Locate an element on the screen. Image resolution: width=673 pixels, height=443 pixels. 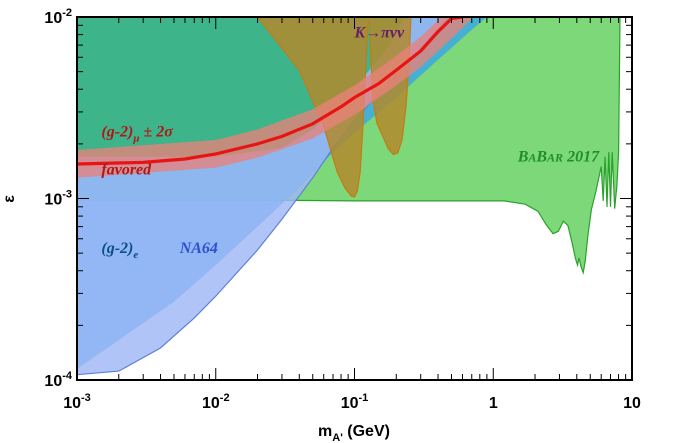
x-tick-label: 10⁻³ is located at coordinates (77, 402).